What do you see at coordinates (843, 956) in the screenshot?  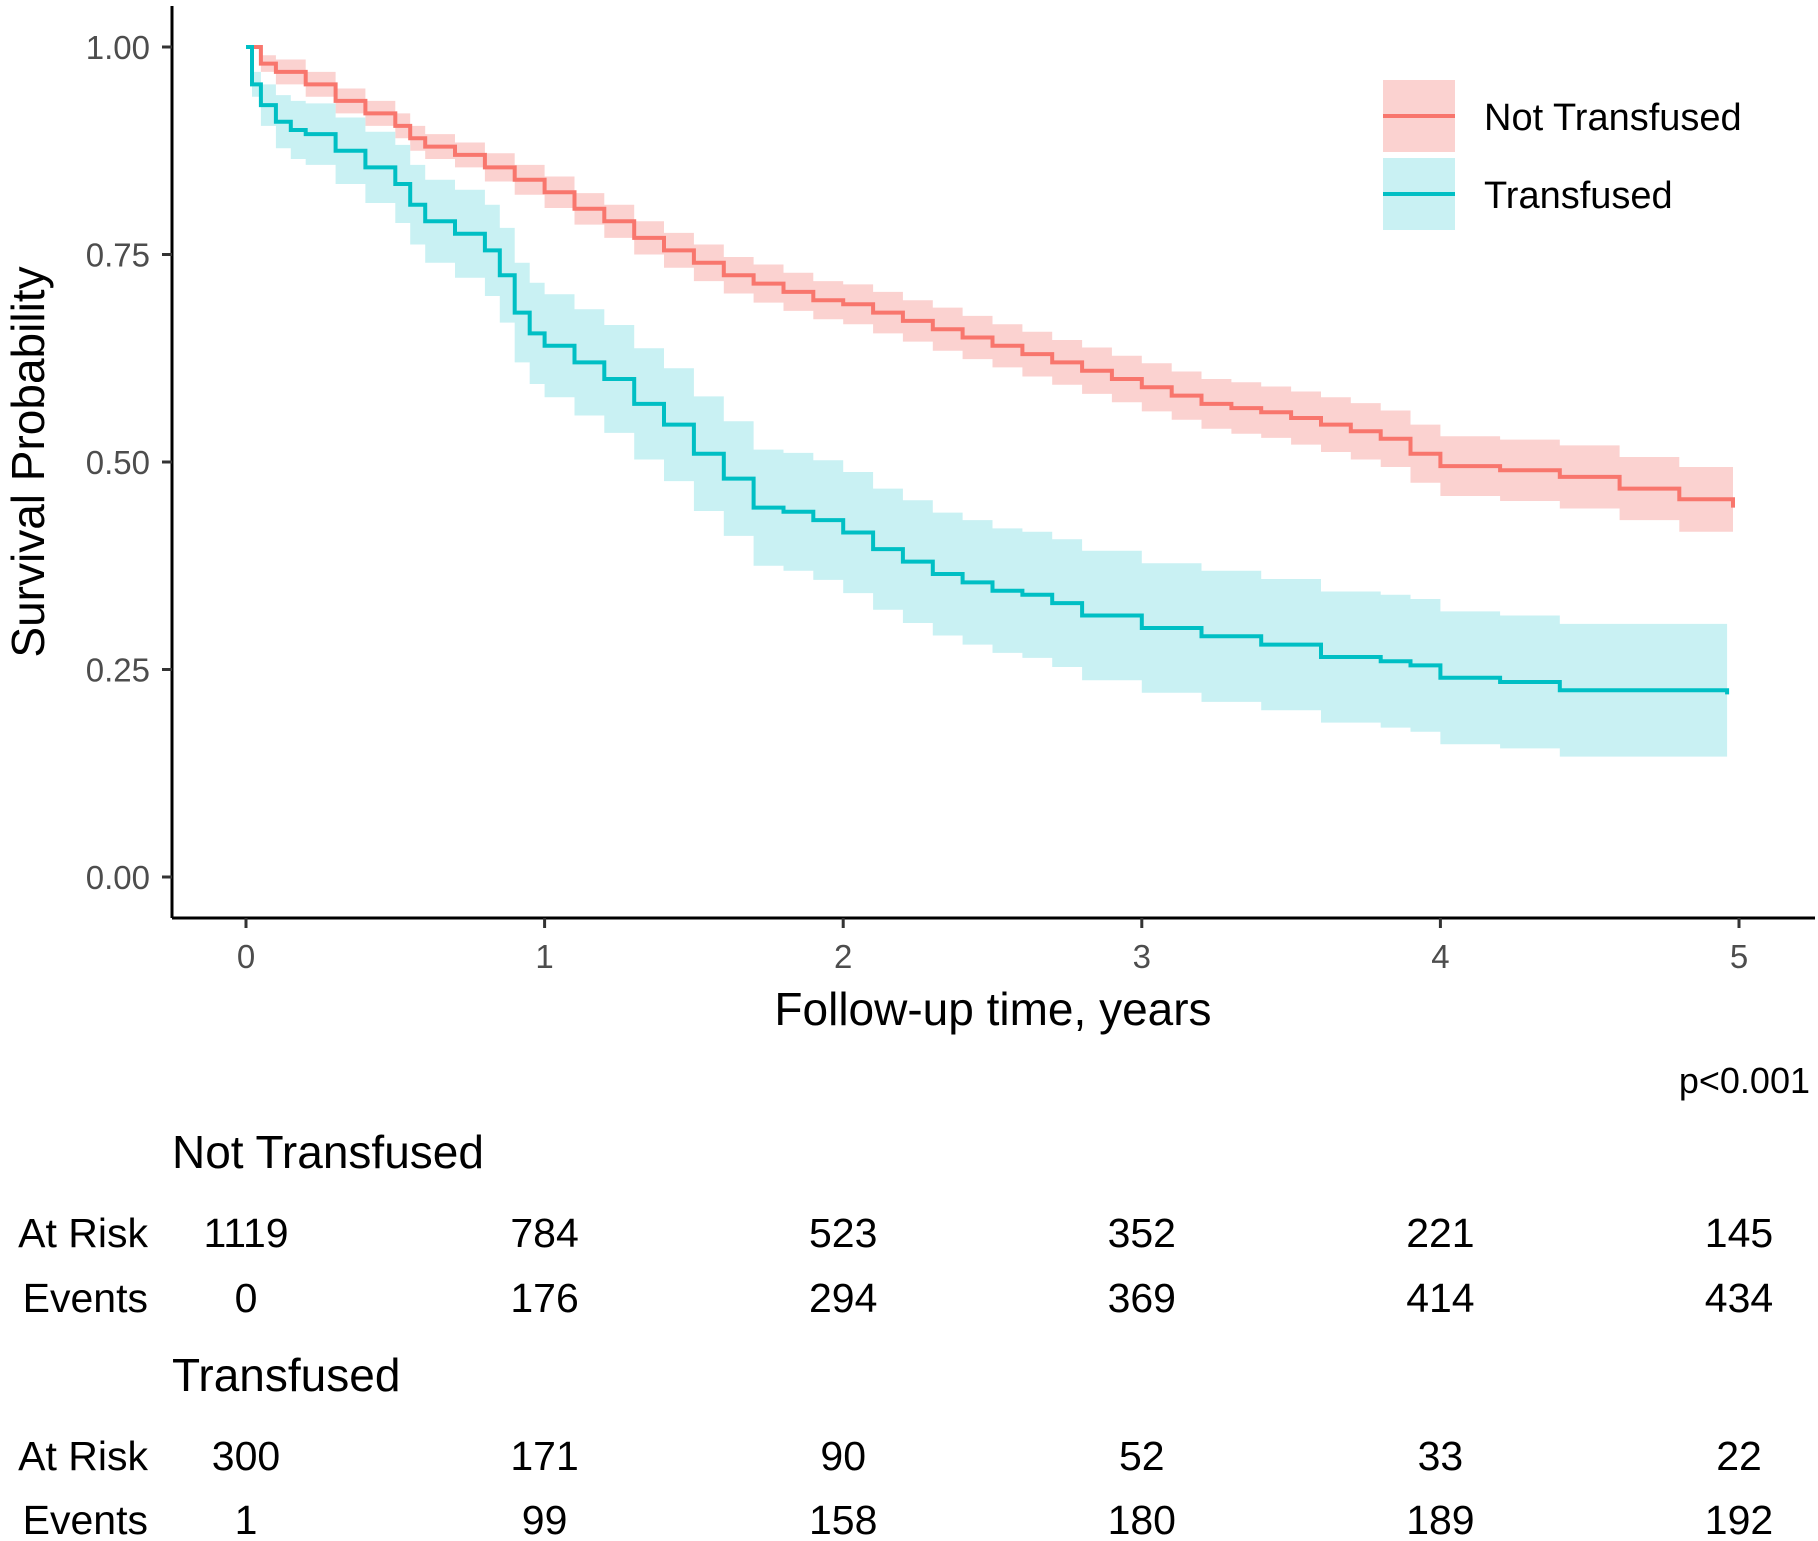 I see `x-tick-label: 2` at bounding box center [843, 956].